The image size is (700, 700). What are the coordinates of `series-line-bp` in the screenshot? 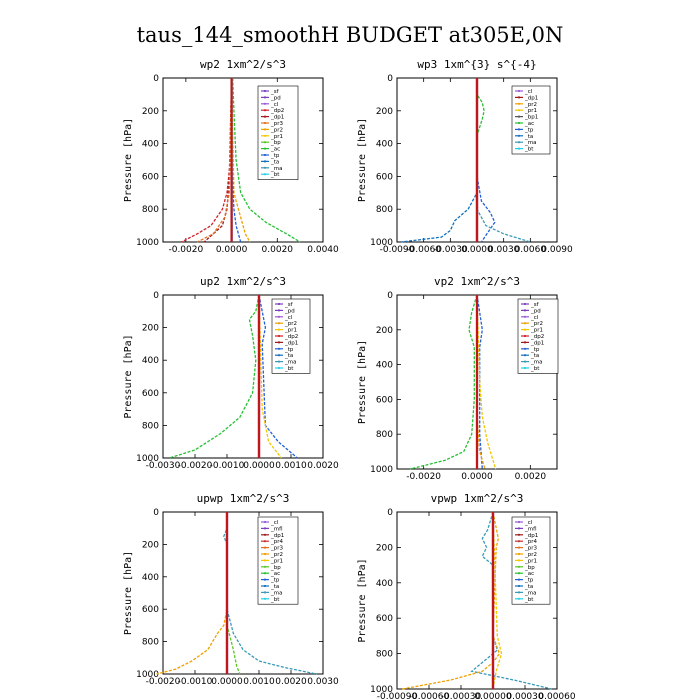 It's located at (233, 593).